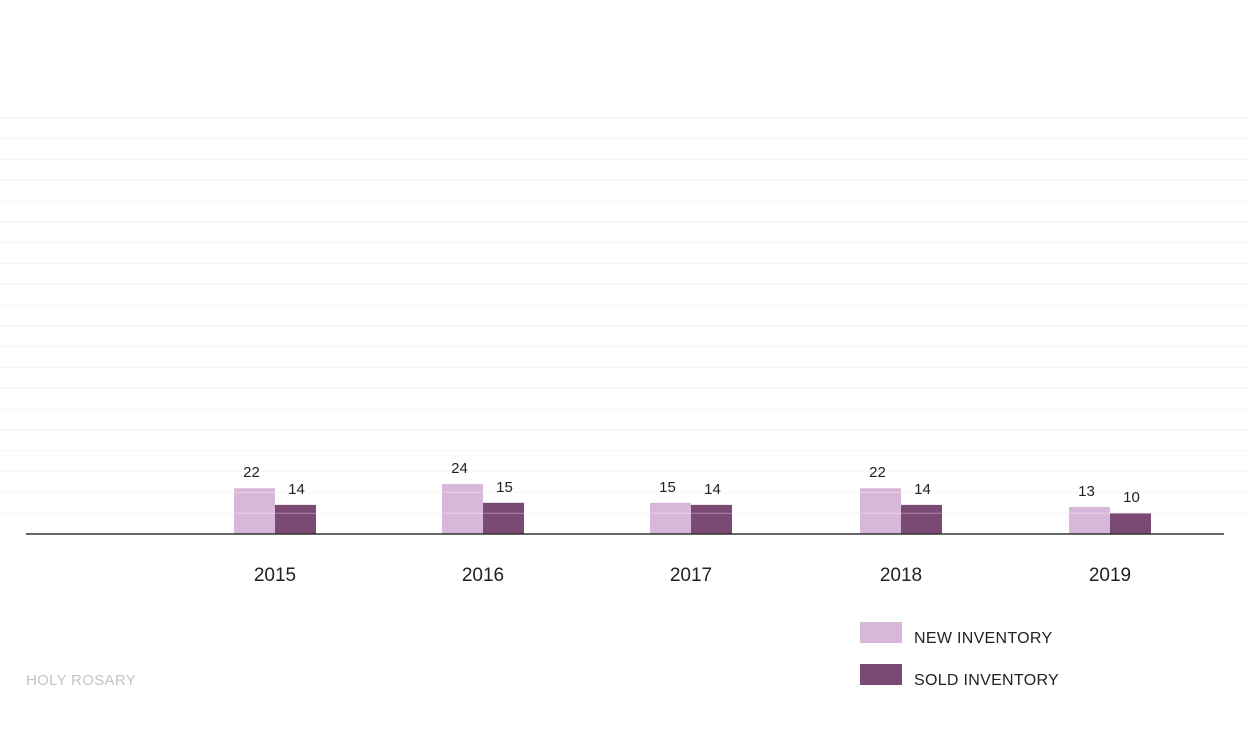  What do you see at coordinates (712, 489) in the screenshot?
I see `data-label-sold-inventory-2017: 14` at bounding box center [712, 489].